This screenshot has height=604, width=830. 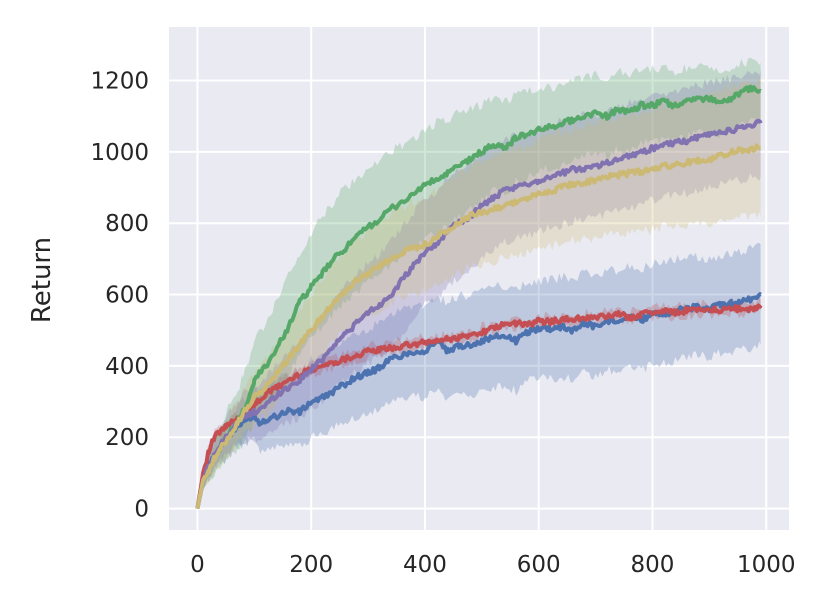 I want to click on y-tick-labels: 0 200 400 600 800 1000 1200, so click(x=119, y=296).